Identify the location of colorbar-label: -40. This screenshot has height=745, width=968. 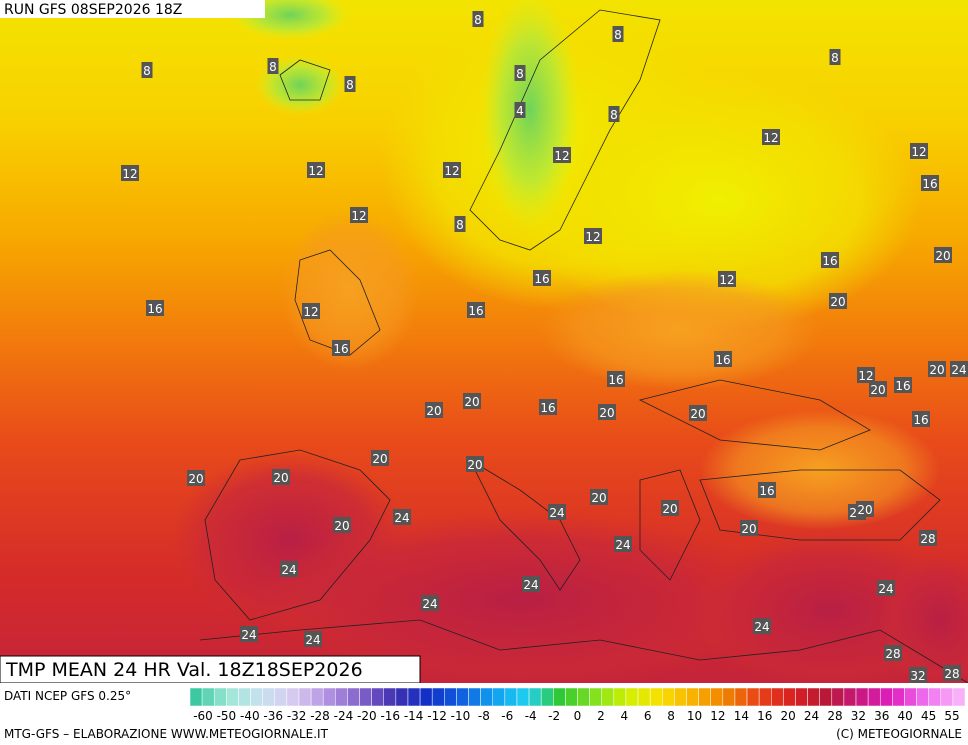
(250, 716).